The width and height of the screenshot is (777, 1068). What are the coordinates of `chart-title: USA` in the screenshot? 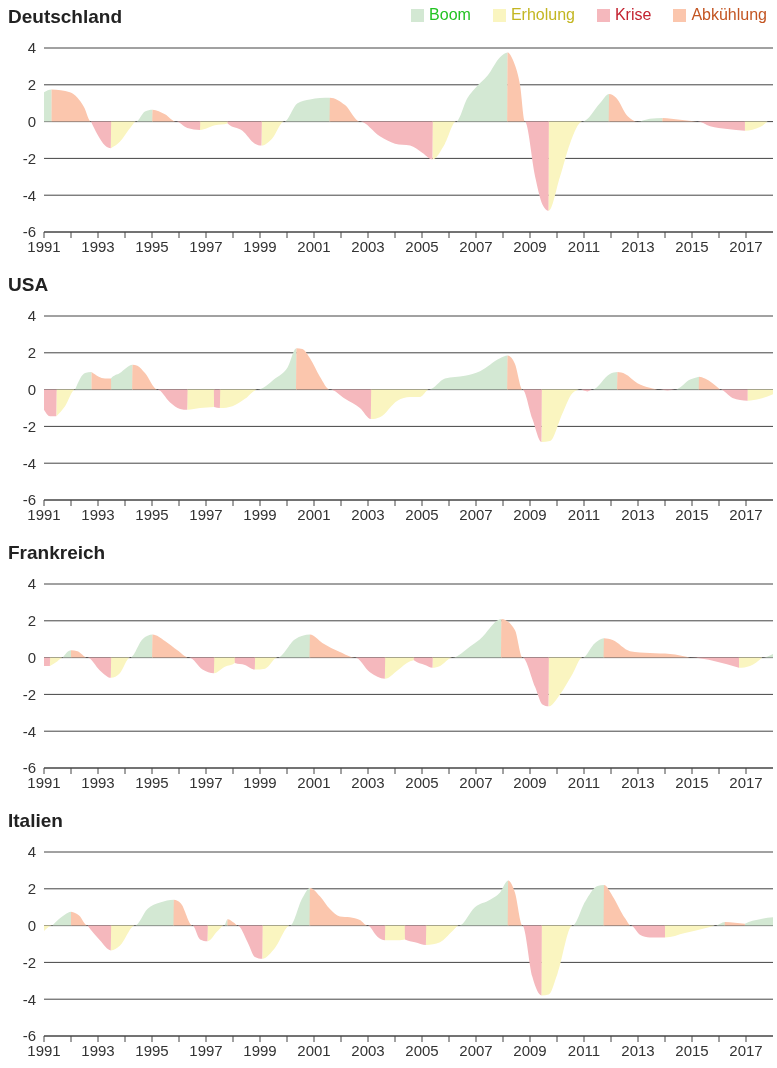 It's located at (28, 285).